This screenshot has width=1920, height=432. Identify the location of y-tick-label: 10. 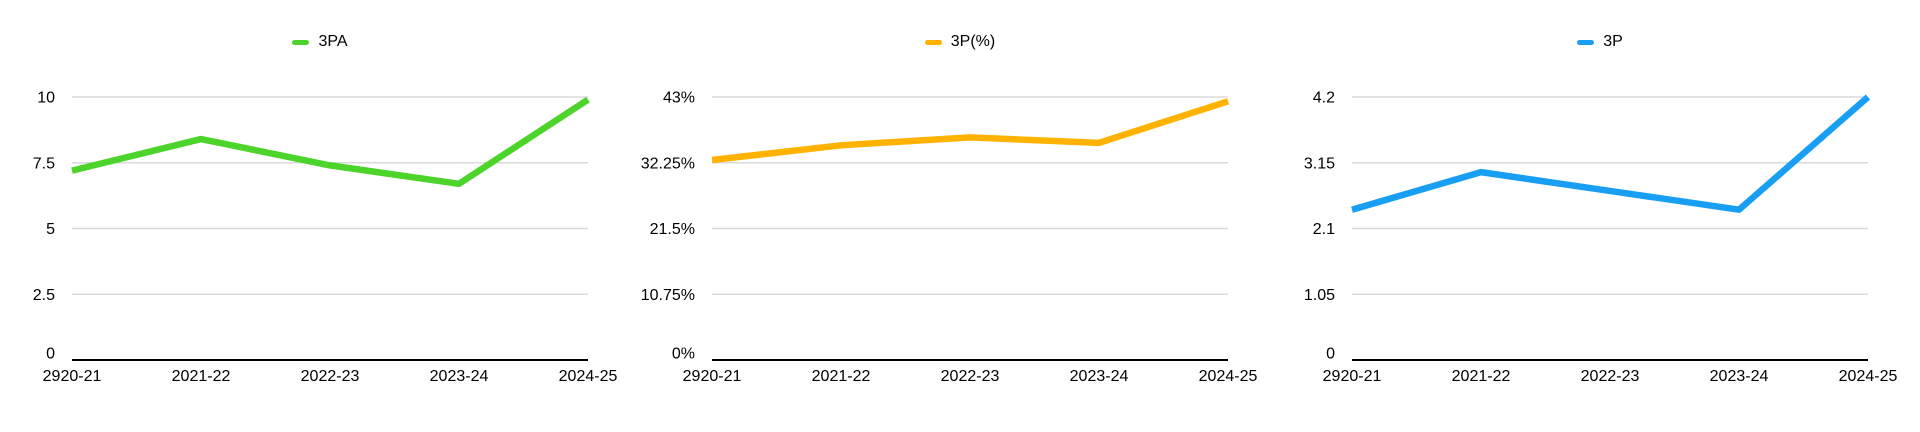
(46, 98).